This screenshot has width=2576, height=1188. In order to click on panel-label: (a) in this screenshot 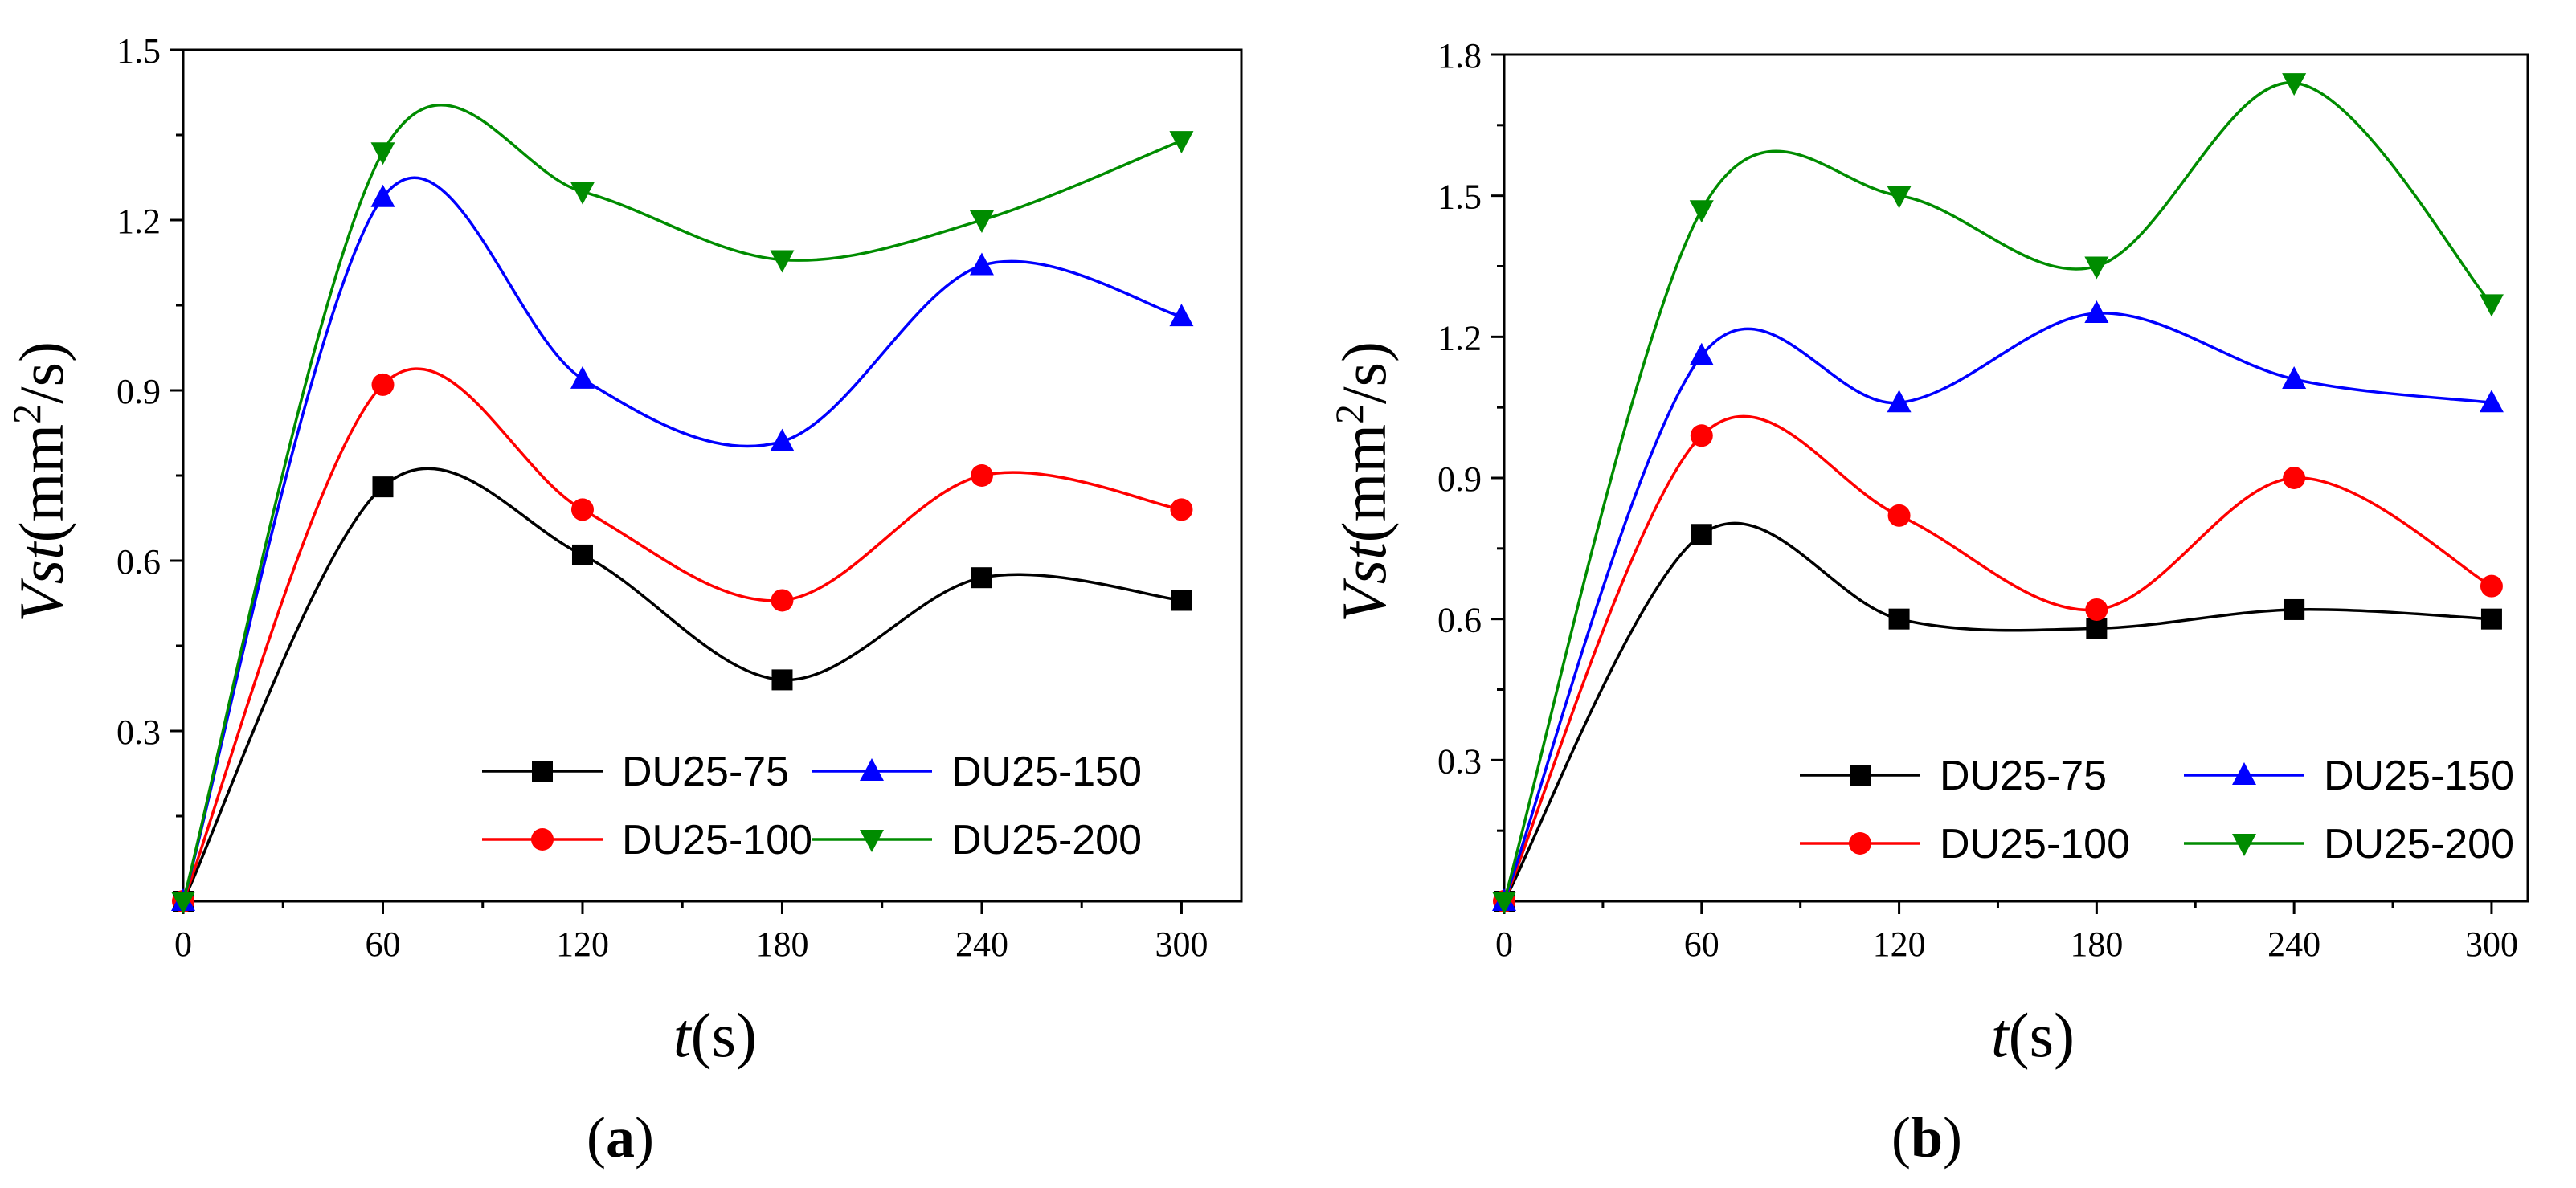, I will do `click(620, 1138)`.